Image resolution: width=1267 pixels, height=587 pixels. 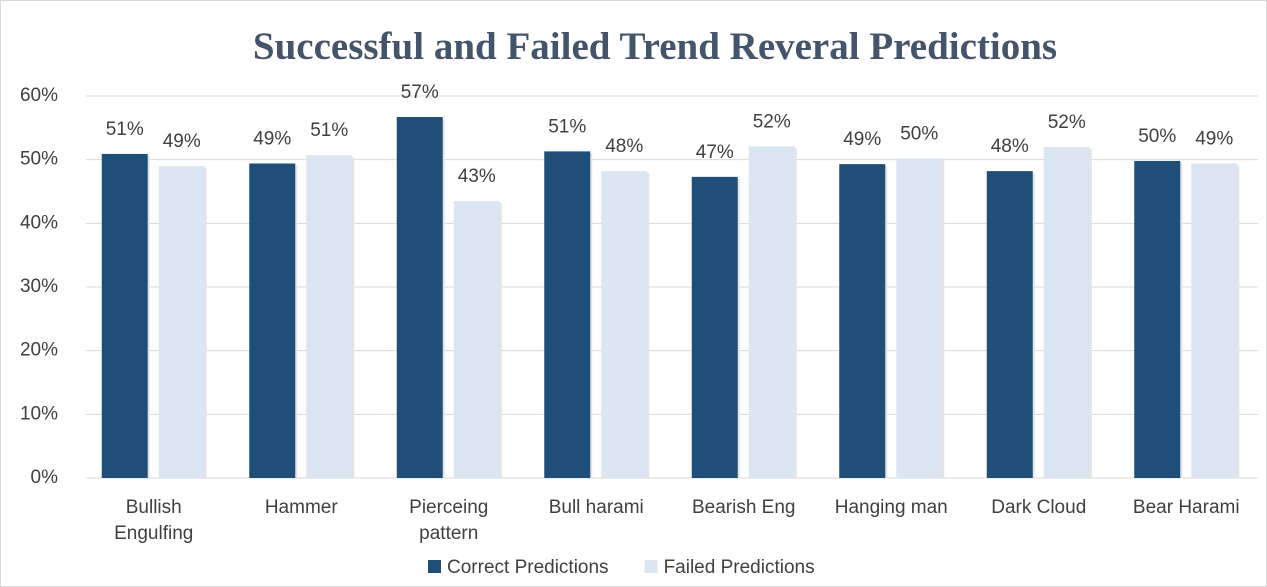 What do you see at coordinates (45, 477) in the screenshot?
I see `y-tick-label: 0%` at bounding box center [45, 477].